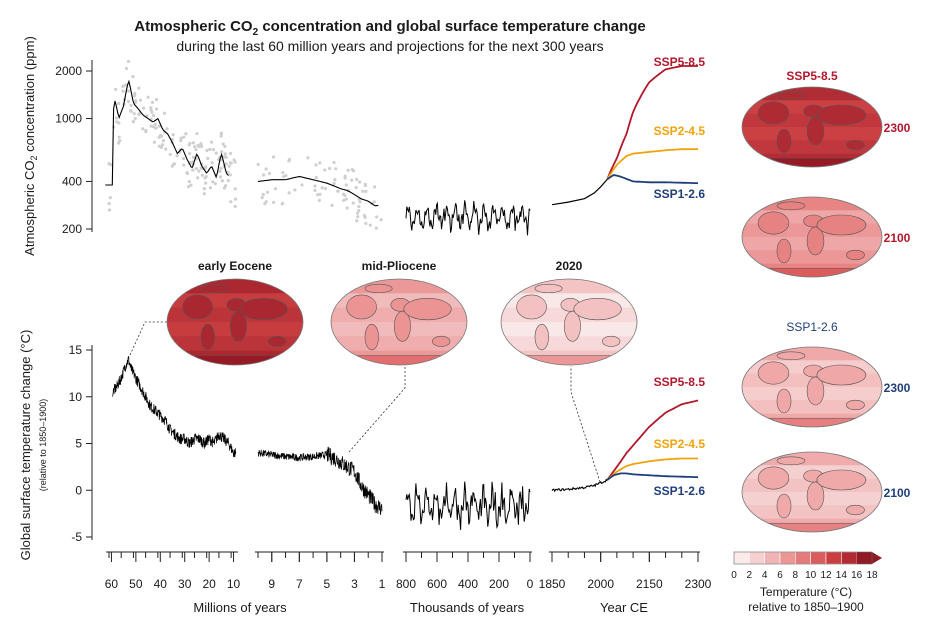 The image size is (944, 635). I want to click on projection-heading-ssp585: SSP5-8.5, so click(812, 76).